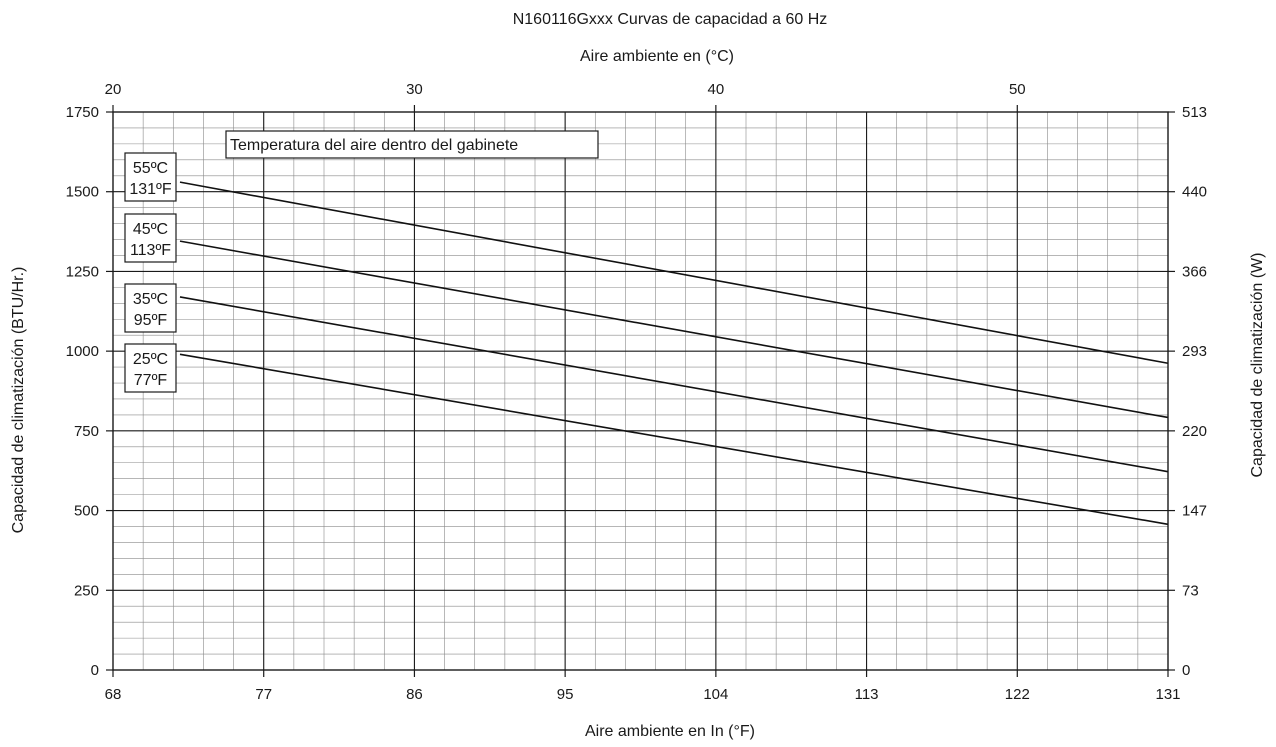  Describe the element at coordinates (716, 89) in the screenshot. I see `x-top-tick-label: 40` at that location.